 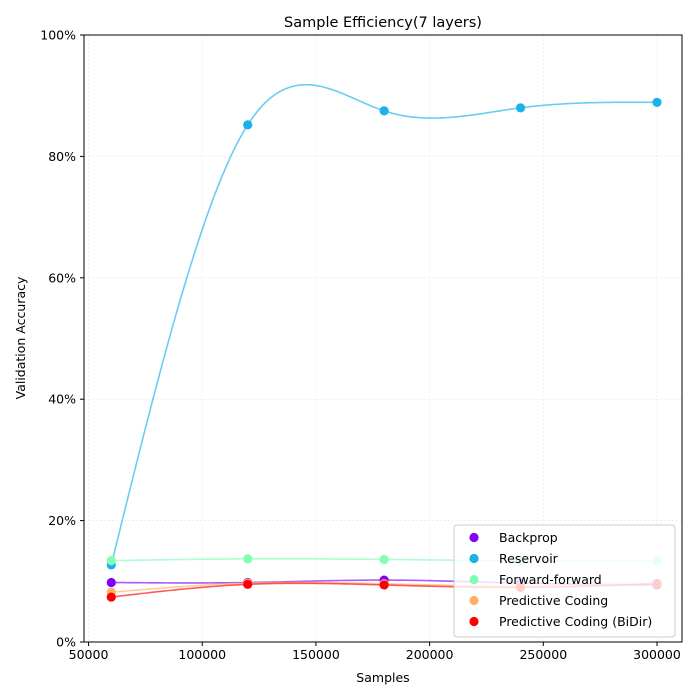 I want to click on x-tick-label: 150000, so click(x=316, y=654).